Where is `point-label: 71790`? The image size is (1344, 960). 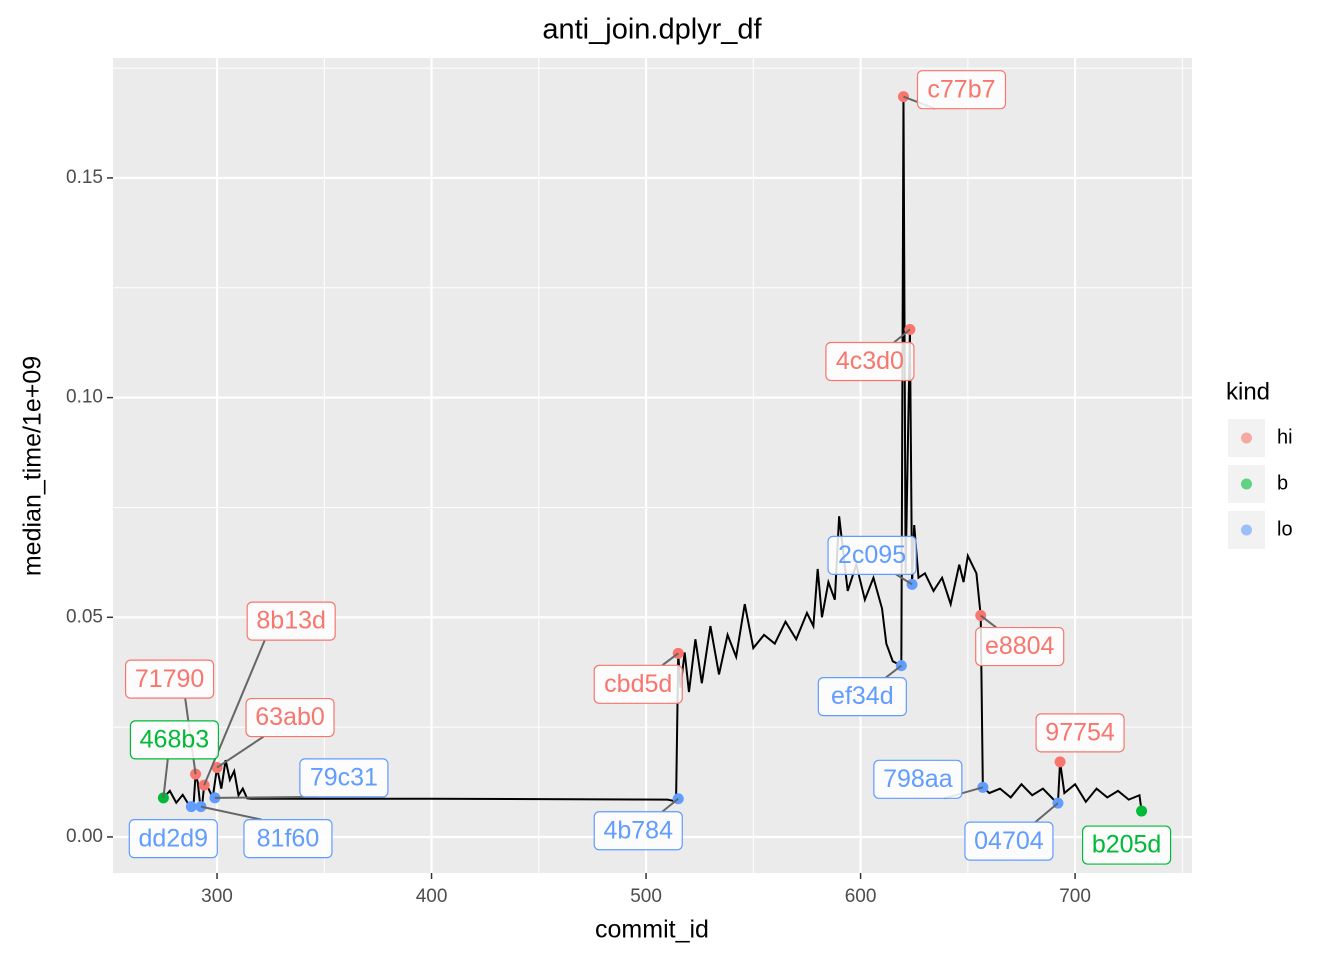
point-label: 71790 is located at coordinates (170, 679).